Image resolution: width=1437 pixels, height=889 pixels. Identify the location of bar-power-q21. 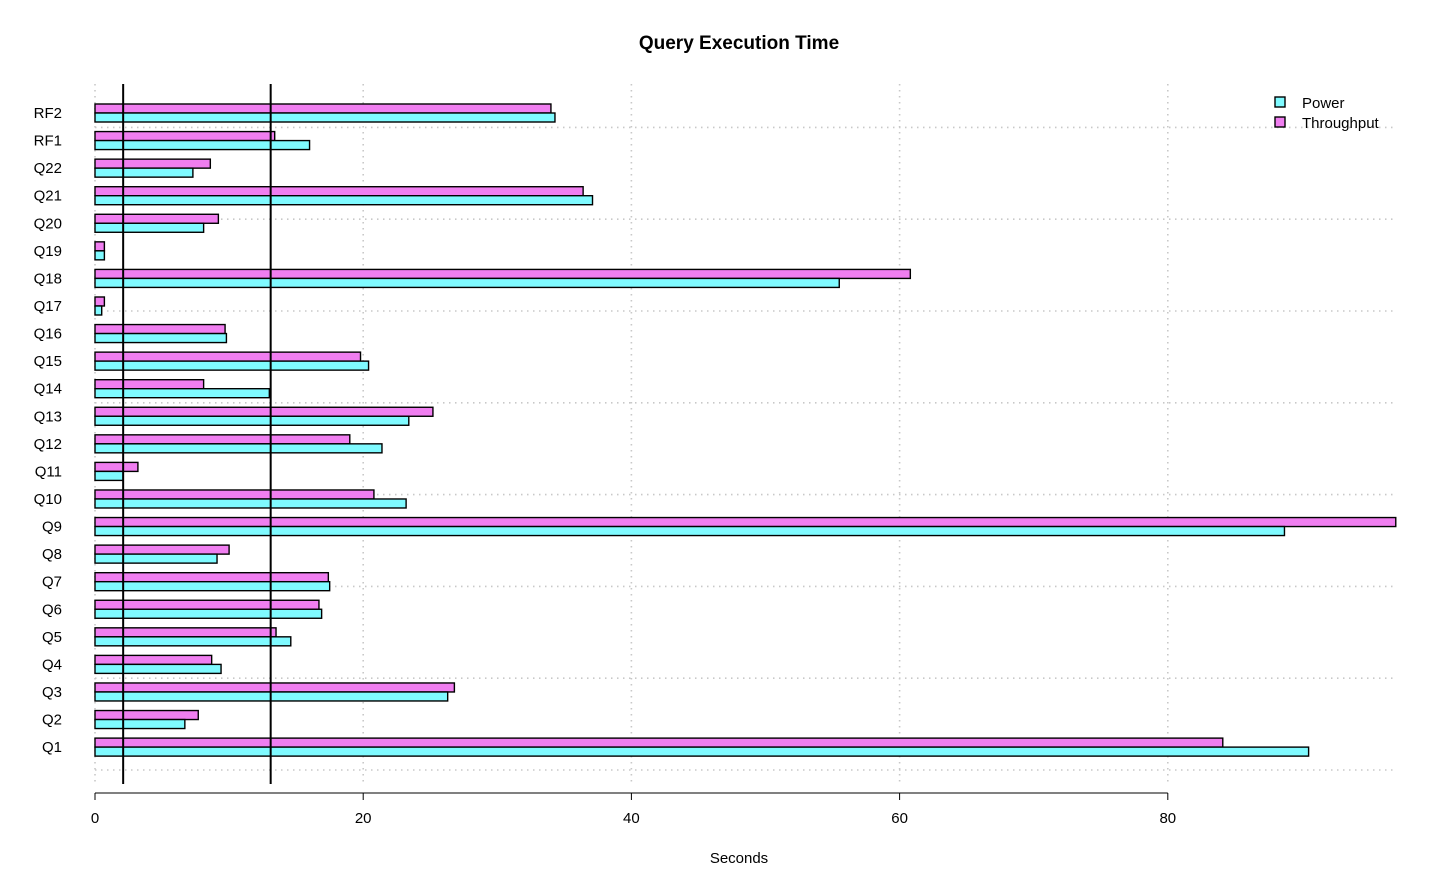
(344, 200).